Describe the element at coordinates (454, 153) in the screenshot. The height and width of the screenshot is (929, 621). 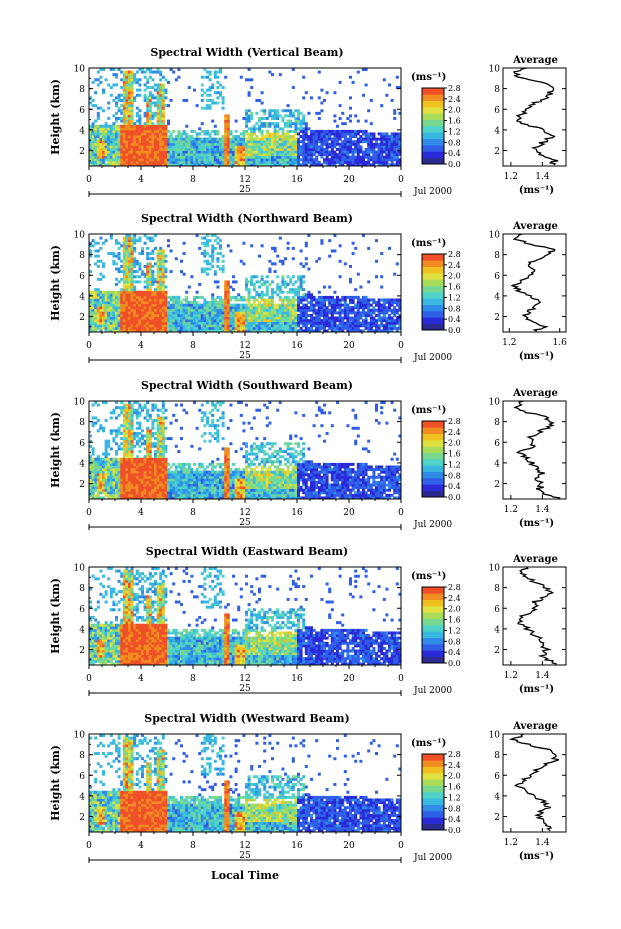
I see `colorbar-tick-label: 0.4` at that location.